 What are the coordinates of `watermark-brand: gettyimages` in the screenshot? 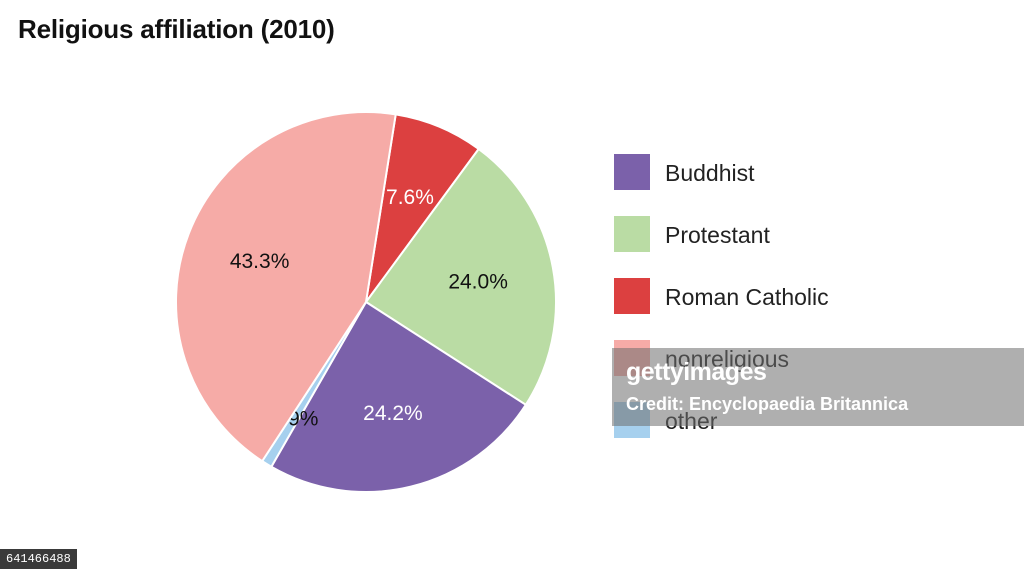 It's located at (696, 372).